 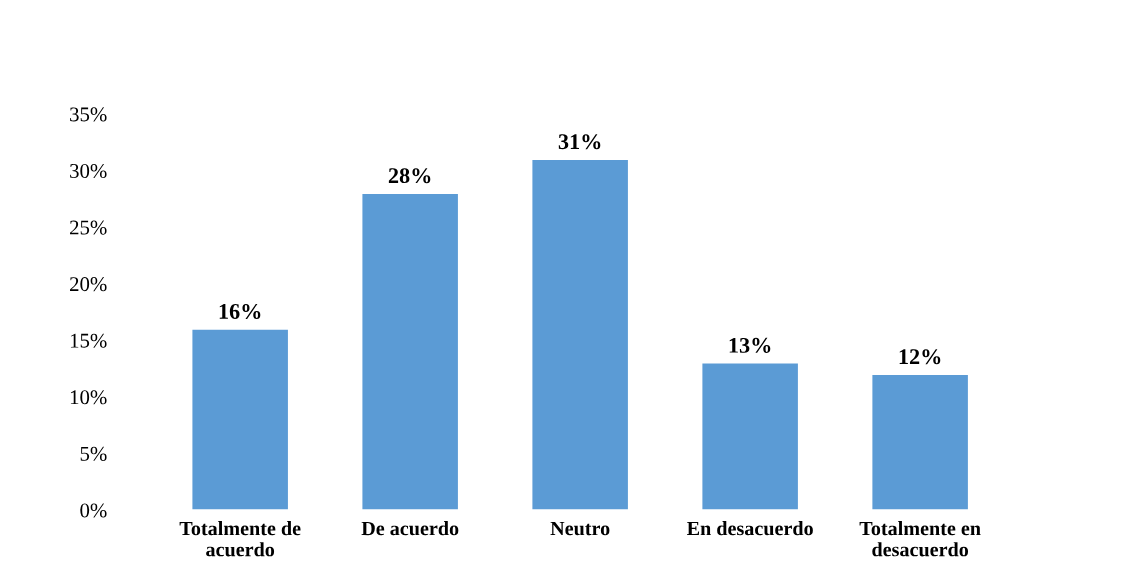 I want to click on data-label: 16%, so click(x=240, y=311).